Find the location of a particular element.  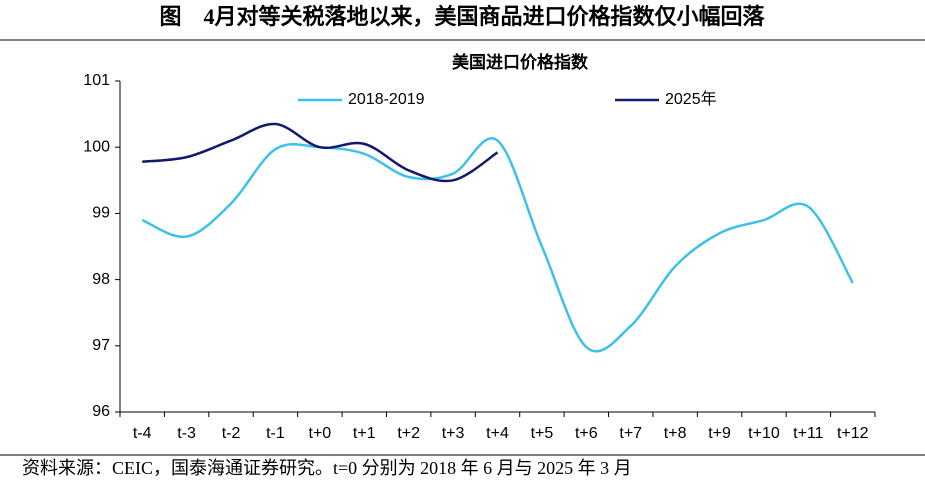

x-tick-label: t-3 is located at coordinates (186, 433).